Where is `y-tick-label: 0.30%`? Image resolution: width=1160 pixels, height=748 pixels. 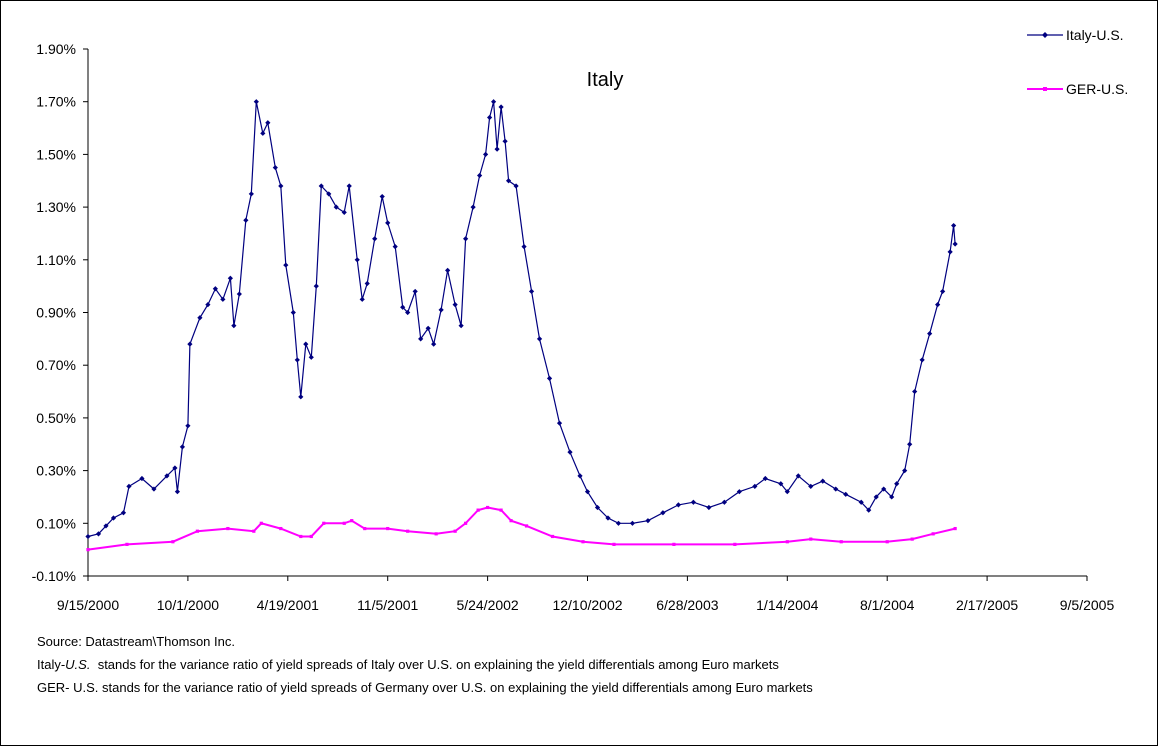 y-tick-label: 0.30% is located at coordinates (56, 471).